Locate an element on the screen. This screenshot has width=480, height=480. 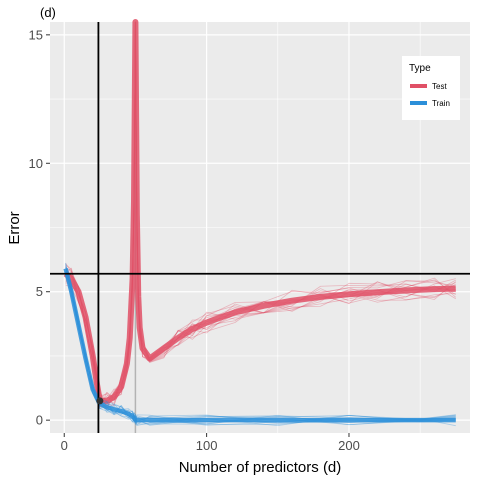
y-tick-label: 5 is located at coordinates (39, 291).